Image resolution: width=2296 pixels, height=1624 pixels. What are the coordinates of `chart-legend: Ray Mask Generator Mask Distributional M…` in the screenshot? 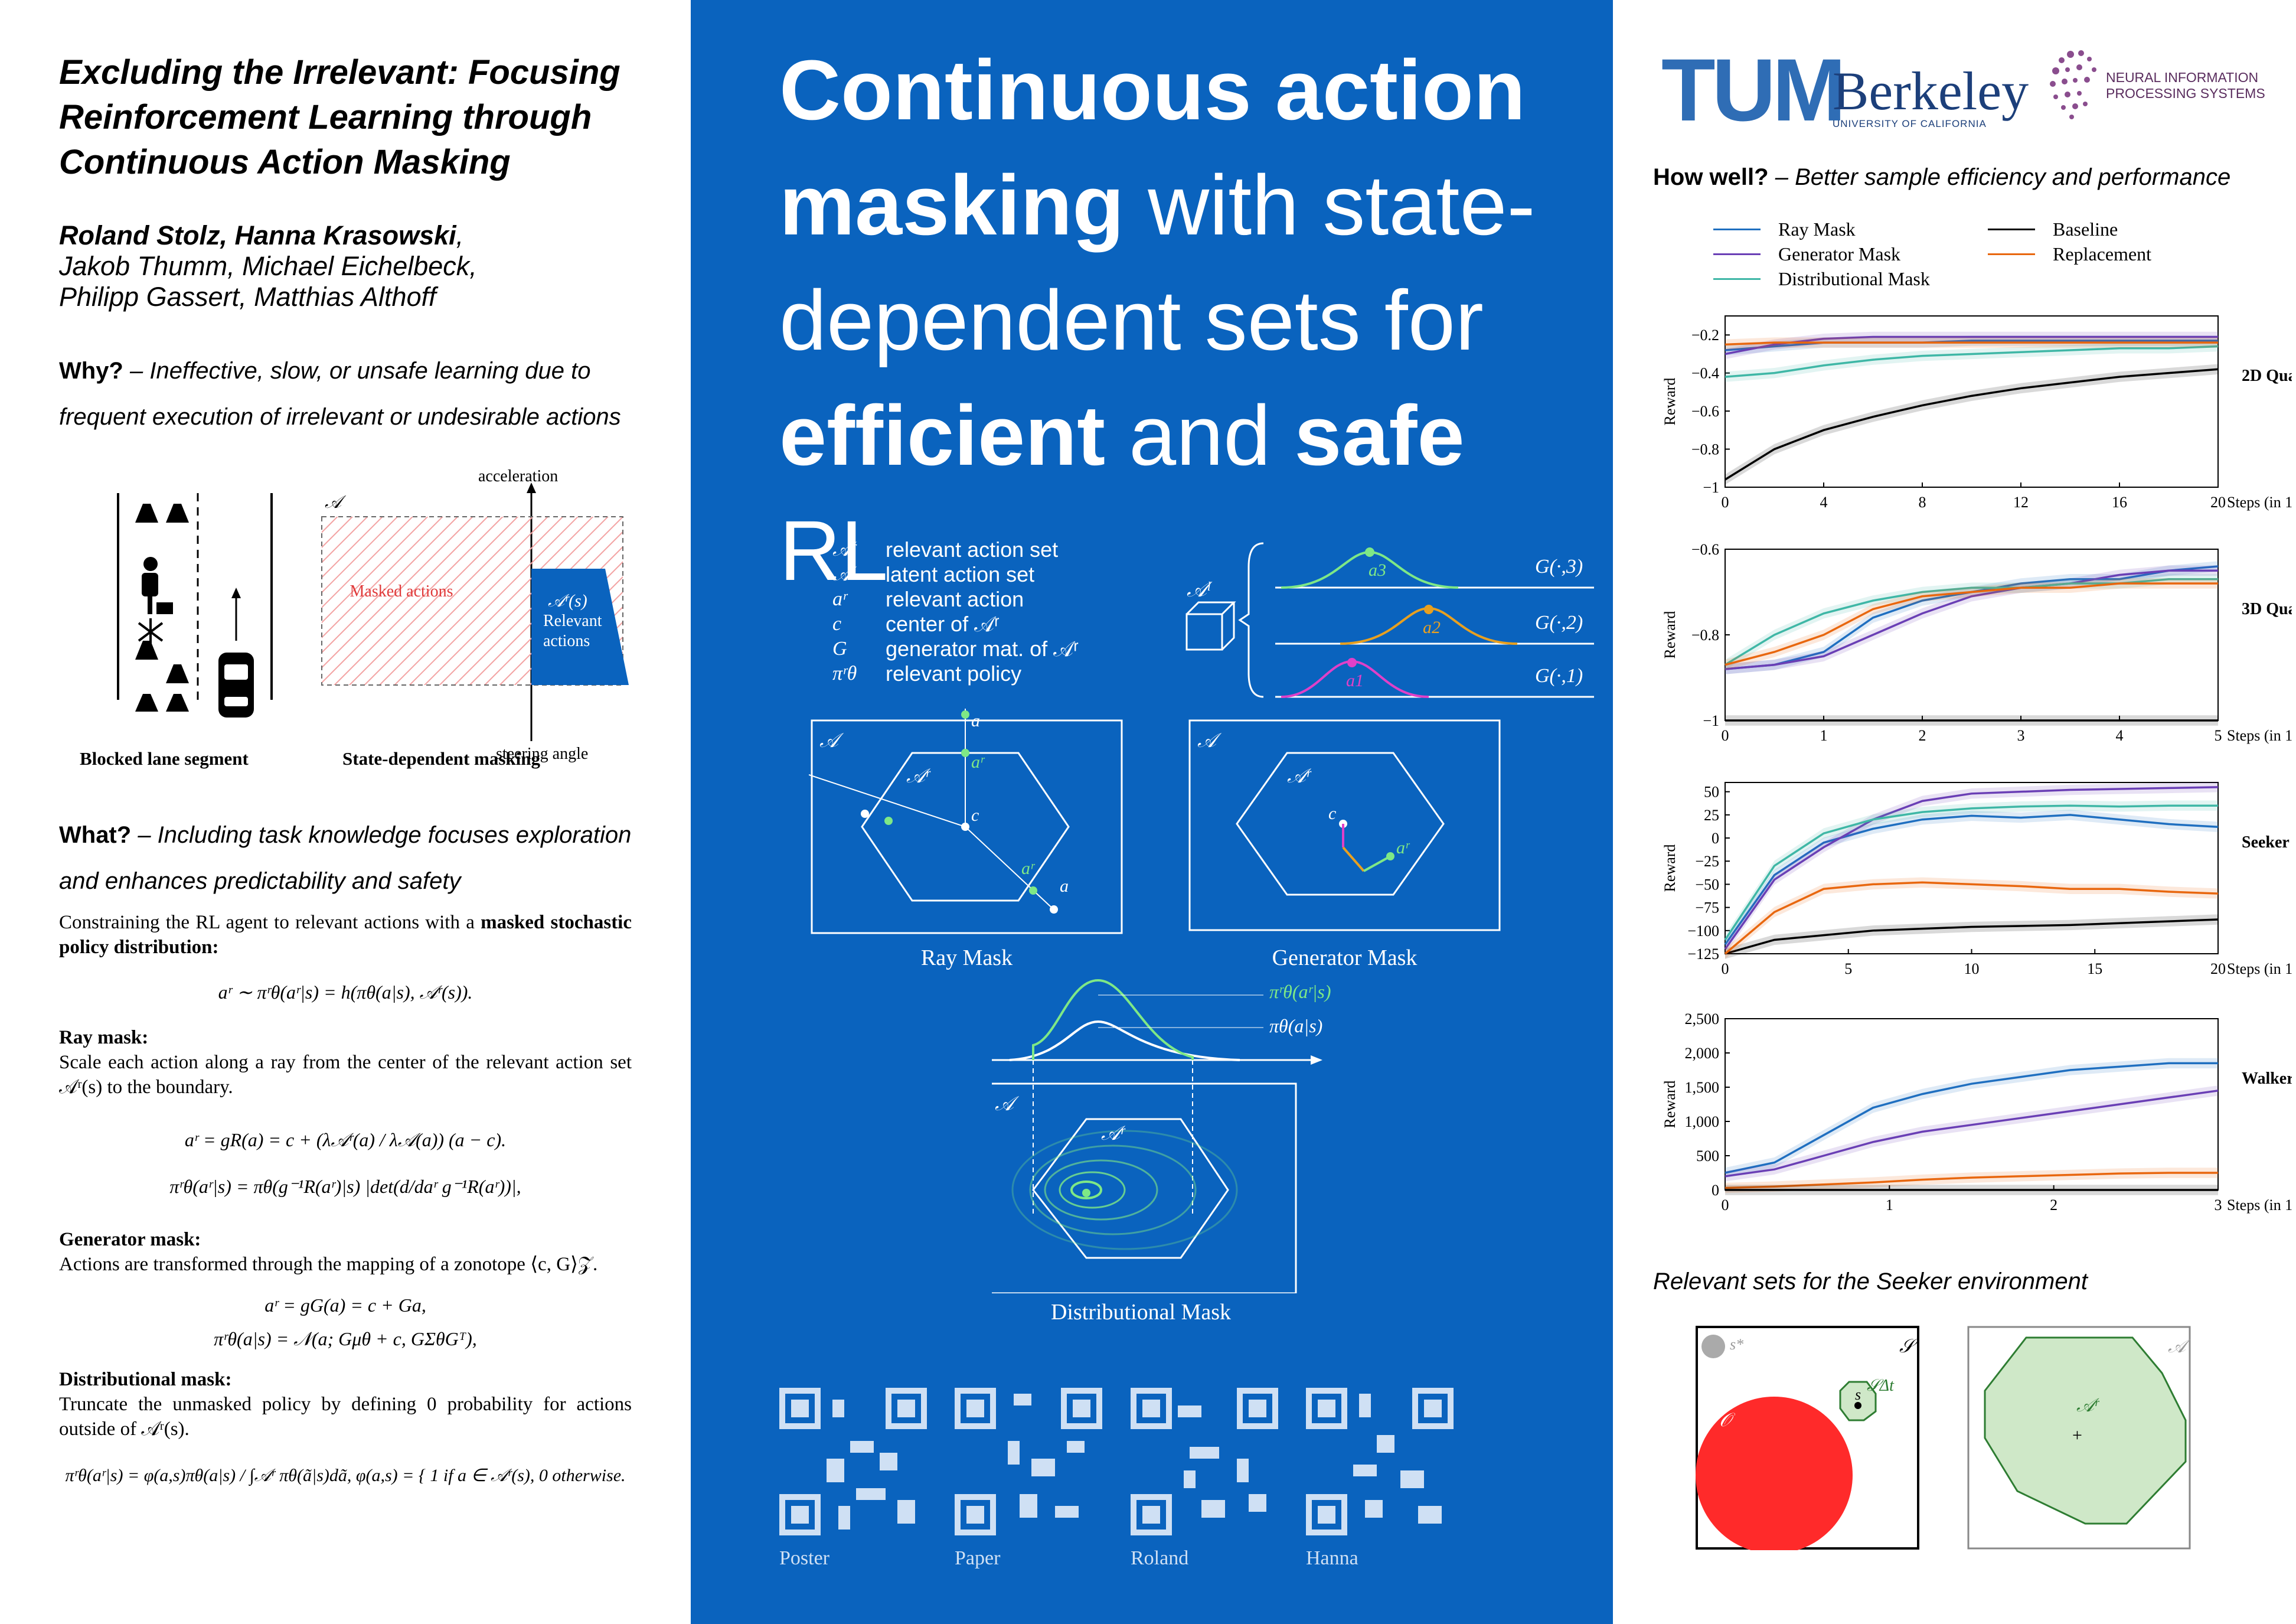 It's located at (1979, 257).